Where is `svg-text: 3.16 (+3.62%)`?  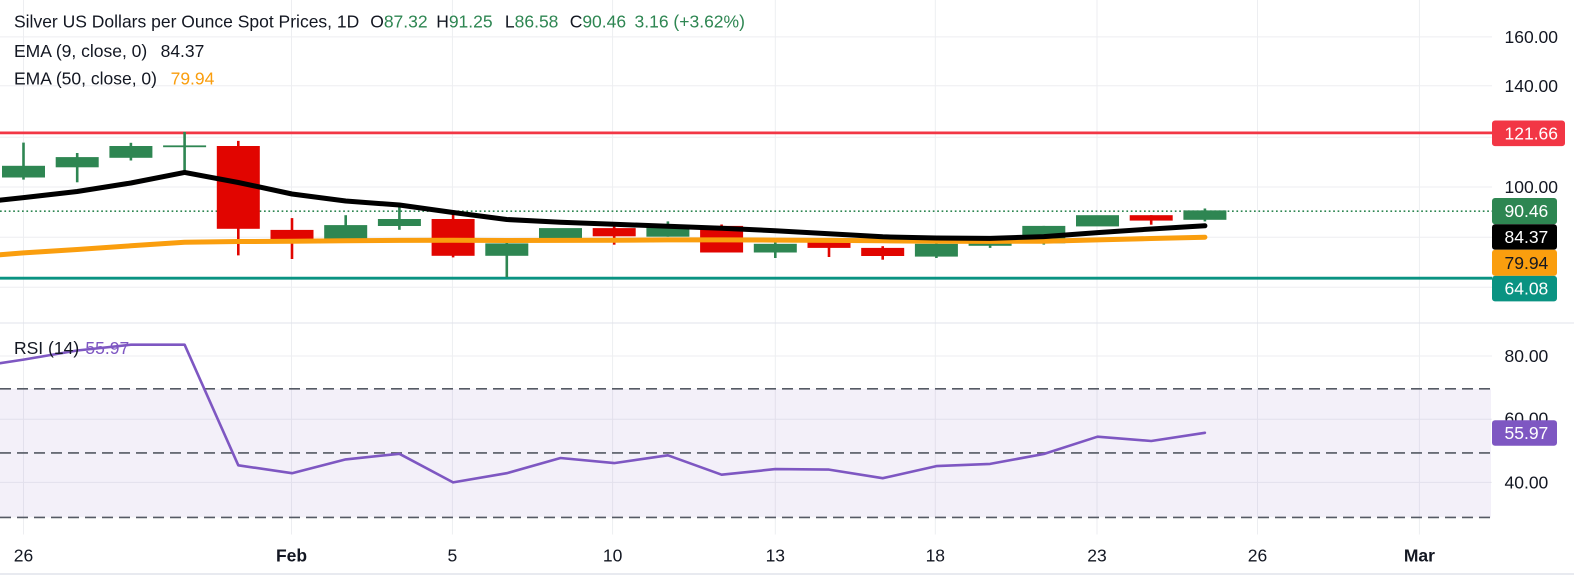
svg-text: 3.16 (+3.62%) is located at coordinates (690, 22).